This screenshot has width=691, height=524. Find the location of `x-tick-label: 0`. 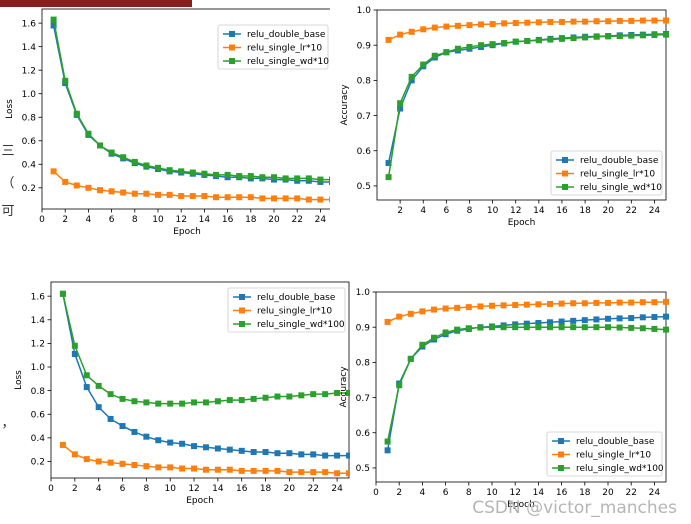

x-tick-label: 0 is located at coordinates (51, 489).